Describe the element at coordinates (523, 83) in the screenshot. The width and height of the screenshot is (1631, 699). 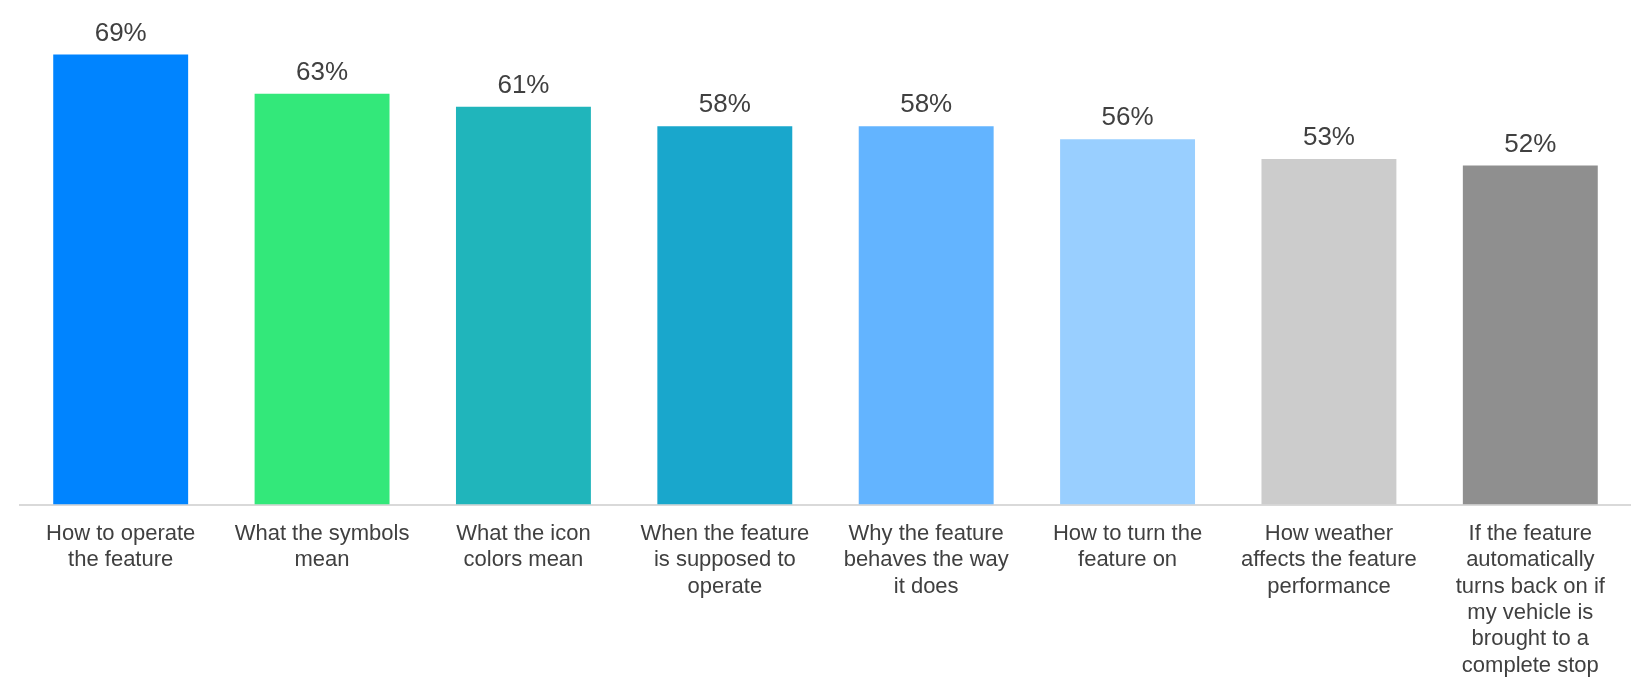
I see `data-label: 61%` at that location.